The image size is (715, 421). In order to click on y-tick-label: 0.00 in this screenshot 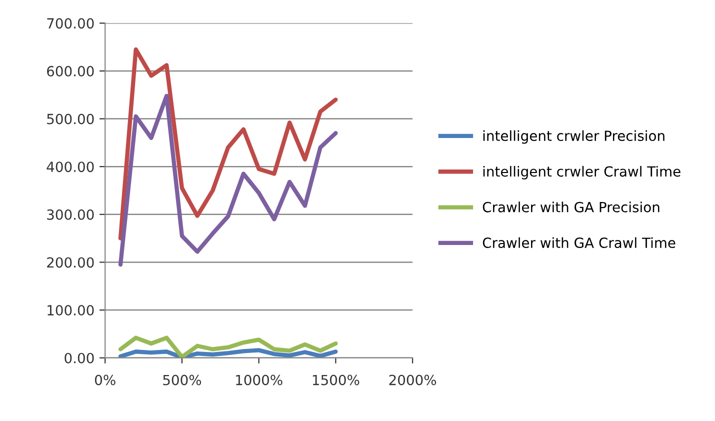, I will do `click(79, 358)`.